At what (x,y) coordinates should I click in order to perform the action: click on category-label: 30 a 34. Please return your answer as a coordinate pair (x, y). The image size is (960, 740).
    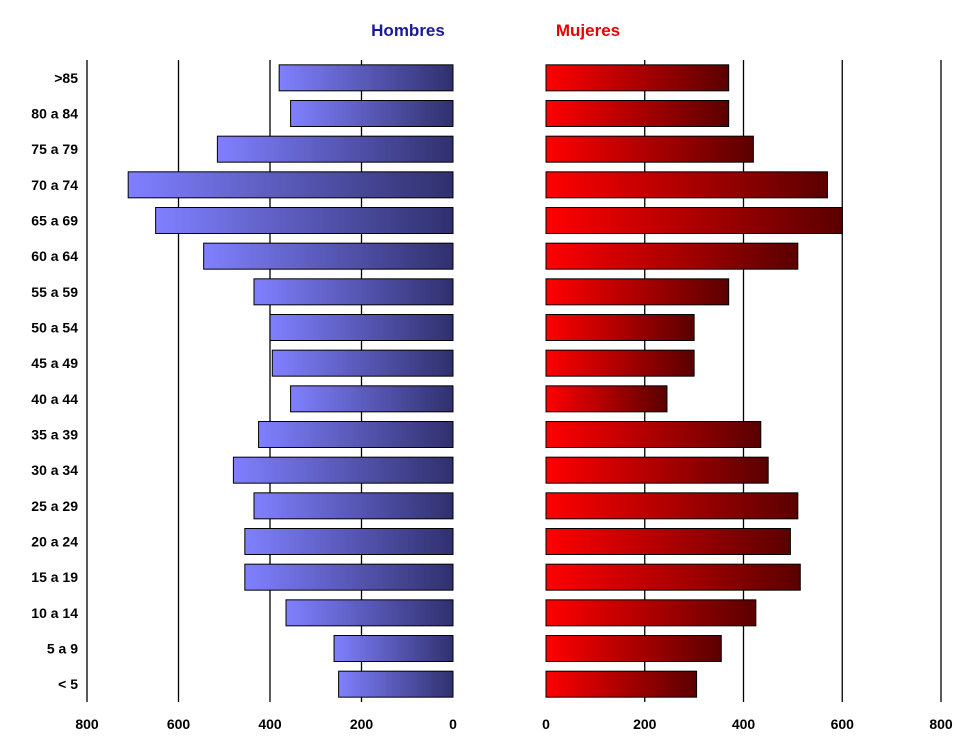
    Looking at the image, I should click on (54, 470).